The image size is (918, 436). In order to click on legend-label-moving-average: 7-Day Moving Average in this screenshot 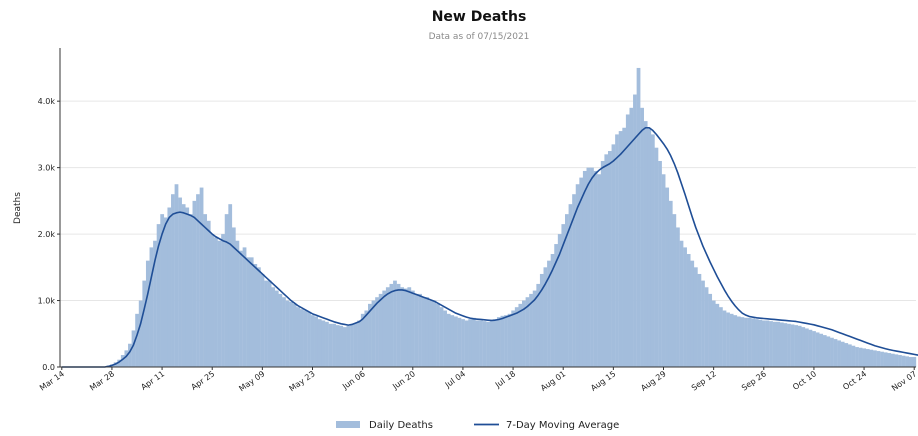, I will do `click(562, 425)`.